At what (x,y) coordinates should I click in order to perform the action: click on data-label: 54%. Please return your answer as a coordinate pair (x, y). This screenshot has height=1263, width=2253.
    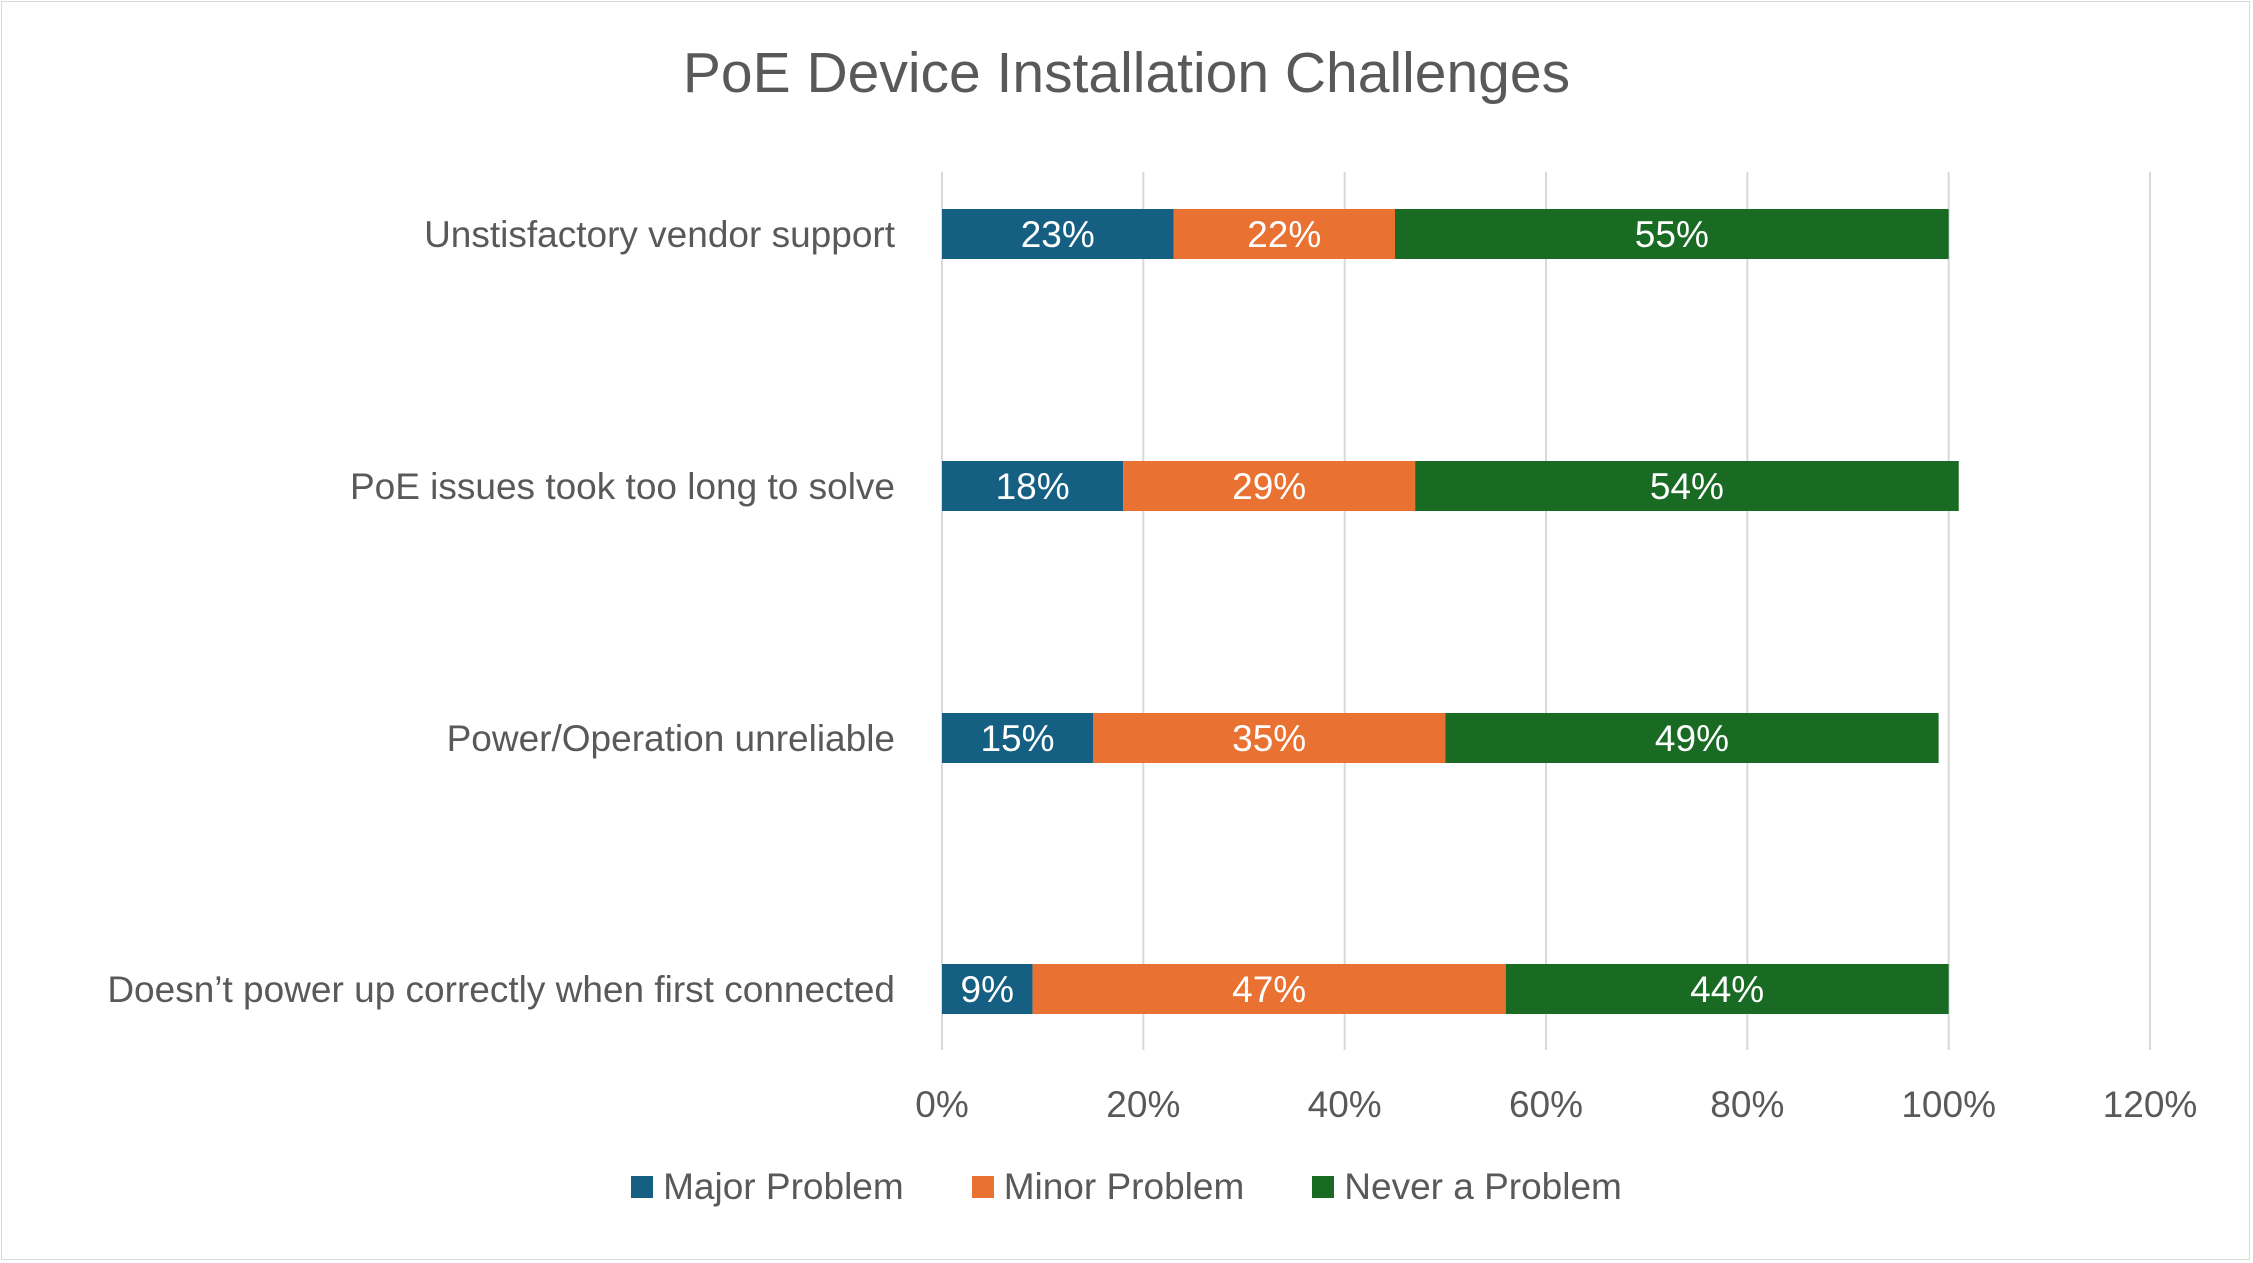
    Looking at the image, I should click on (1687, 486).